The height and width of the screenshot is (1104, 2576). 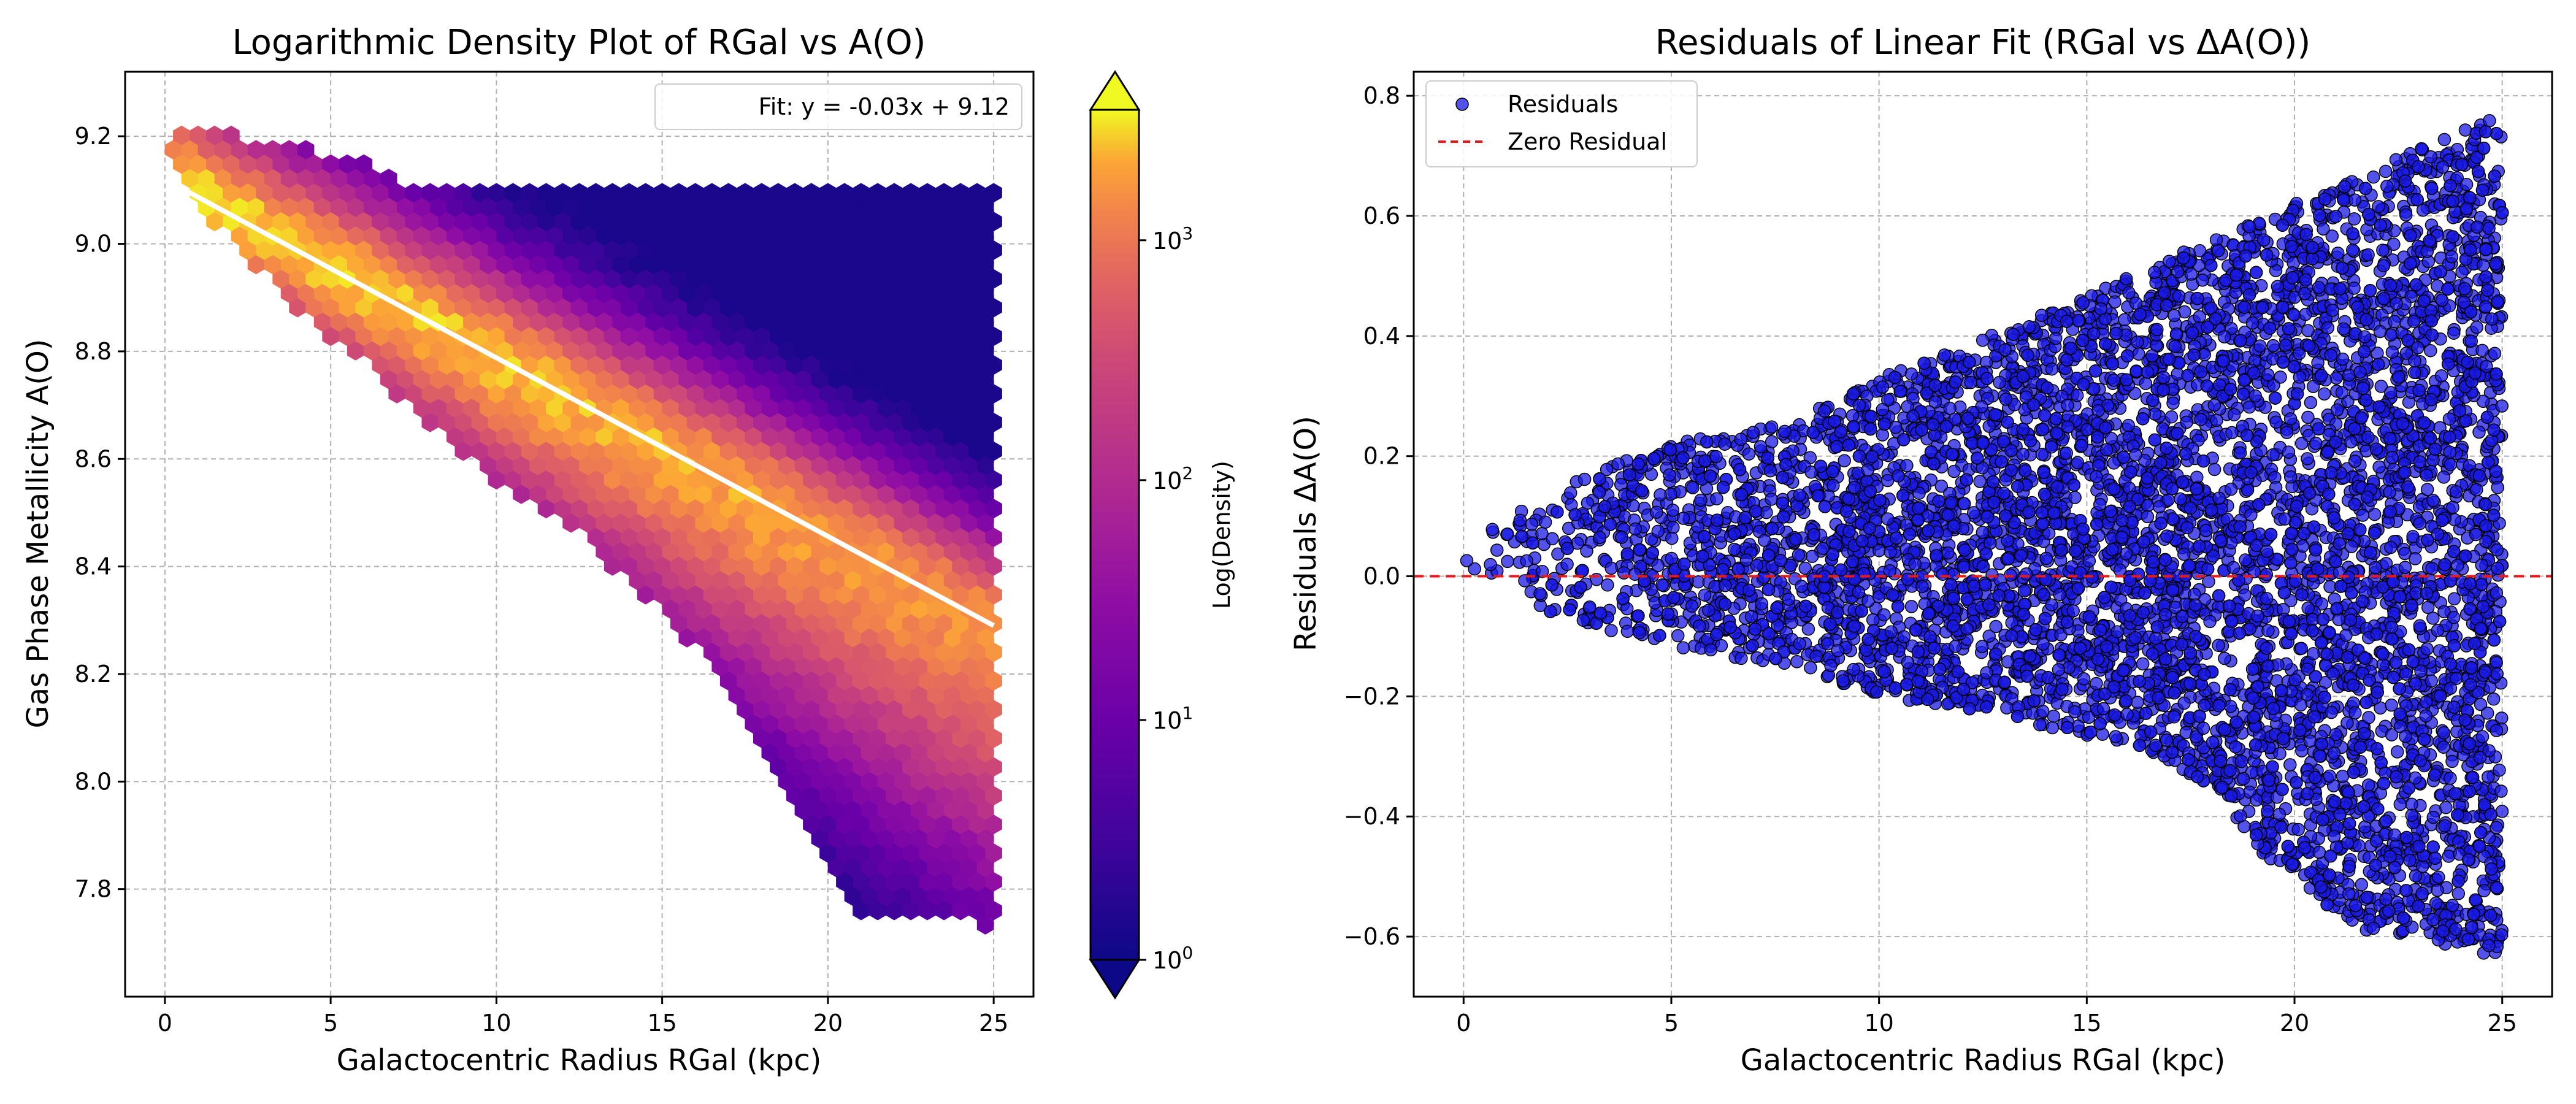 I want to click on x-tick-label: 5, so click(x=330, y=1023).